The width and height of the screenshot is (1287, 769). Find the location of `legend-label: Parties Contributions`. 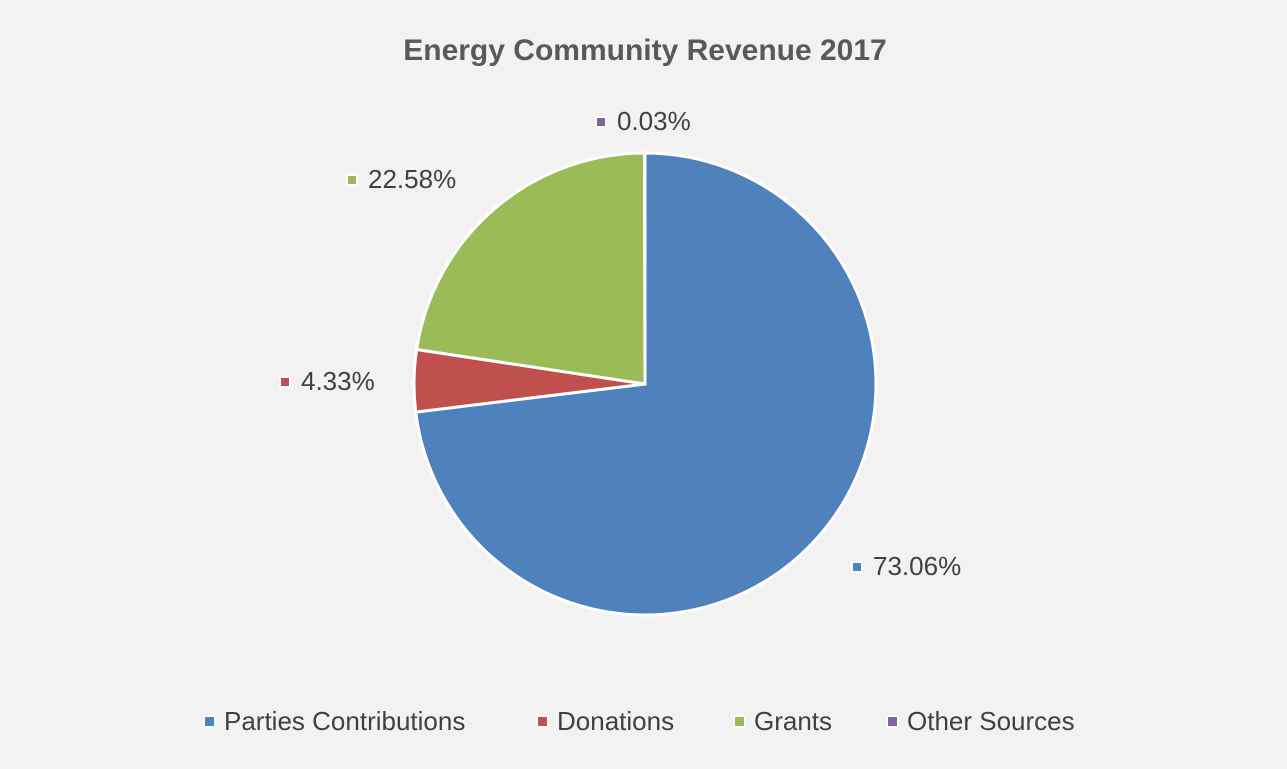

legend-label: Parties Contributions is located at coordinates (344, 721).